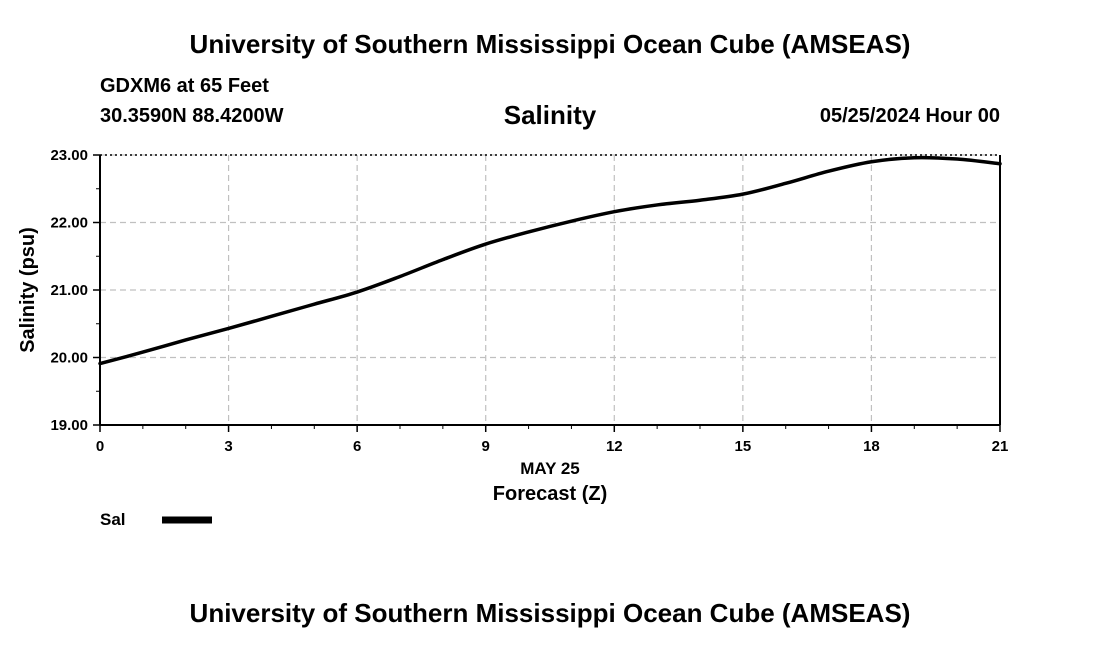  I want to click on legend: Sal, so click(156, 519).